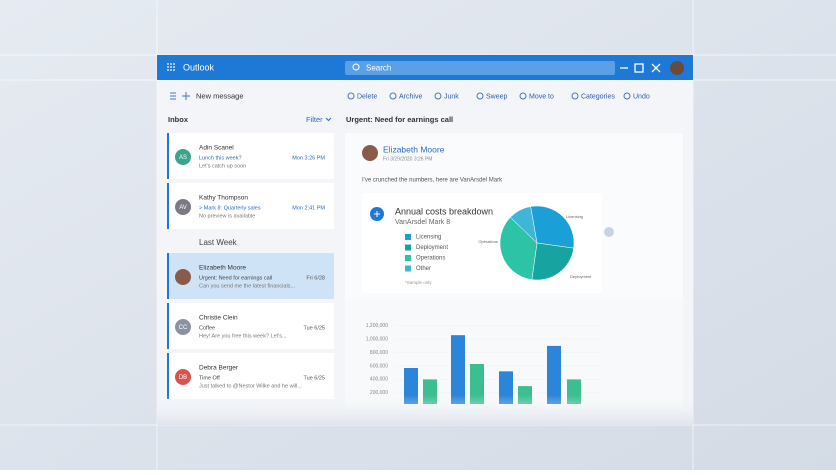 The width and height of the screenshot is (836, 475). I want to click on y-tick-label: 400,000, so click(379, 380).